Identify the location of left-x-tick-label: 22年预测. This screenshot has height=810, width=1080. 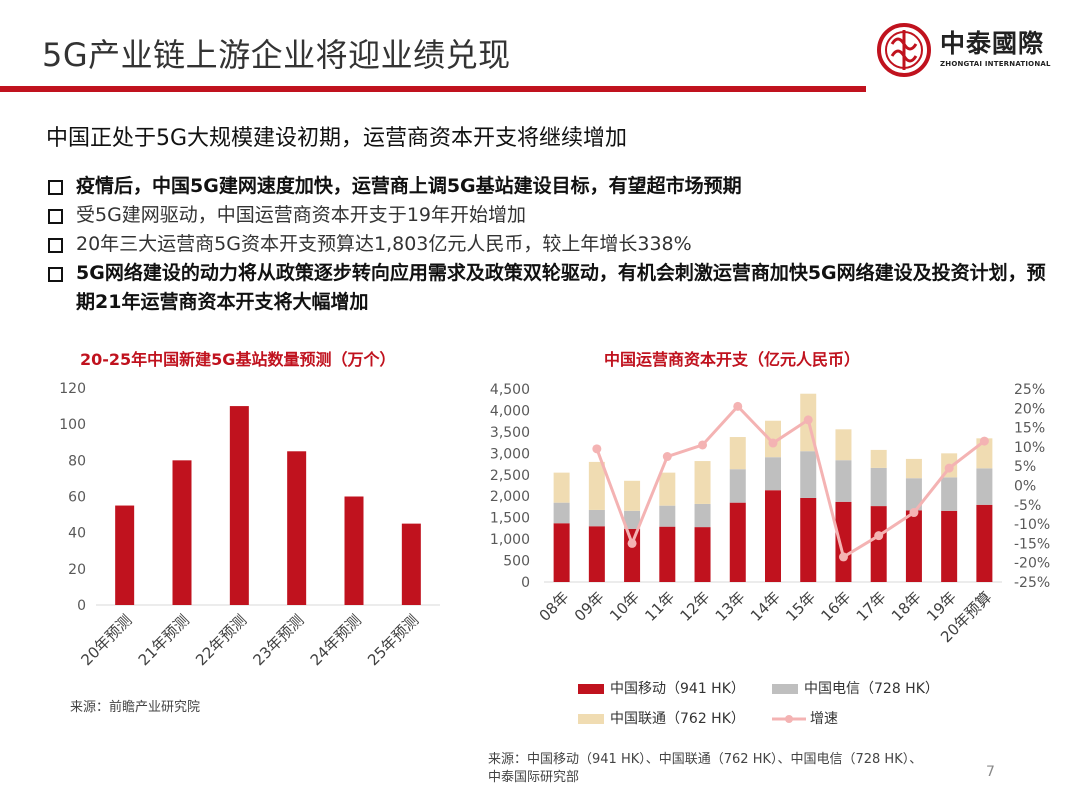
(221, 640).